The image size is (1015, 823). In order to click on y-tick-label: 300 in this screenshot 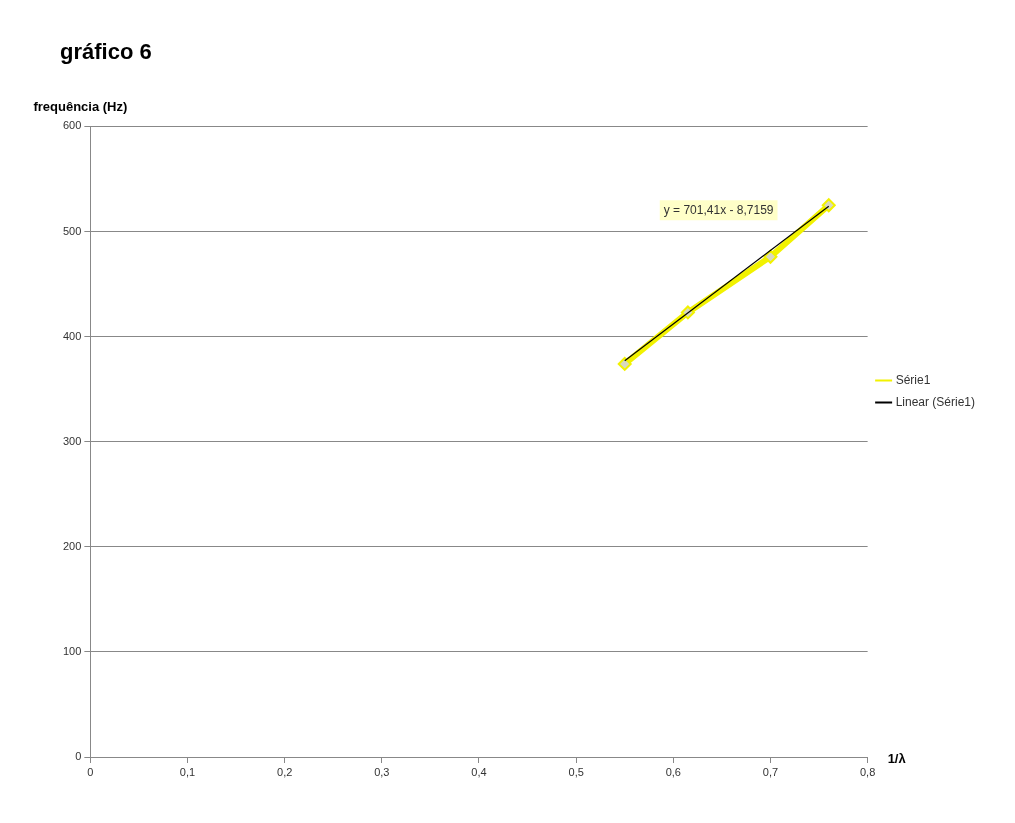, I will do `click(72, 440)`.